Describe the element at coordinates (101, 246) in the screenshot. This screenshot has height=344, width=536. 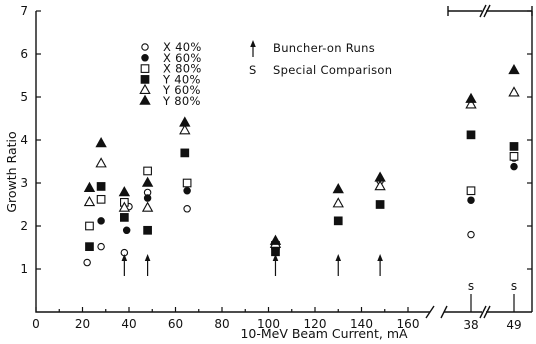
I see `data-point-s0-p1` at that location.